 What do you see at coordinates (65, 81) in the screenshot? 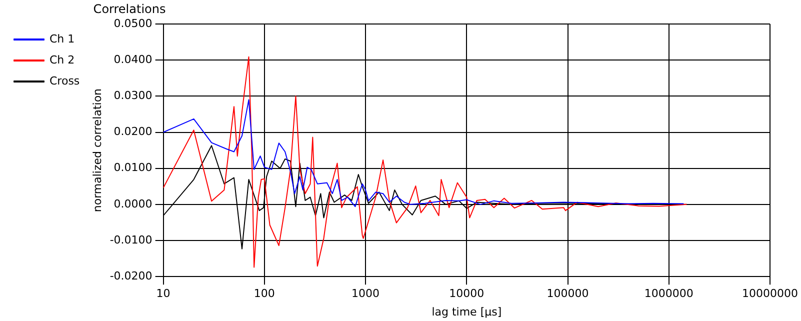
I see `legend-label: Cross` at bounding box center [65, 81].